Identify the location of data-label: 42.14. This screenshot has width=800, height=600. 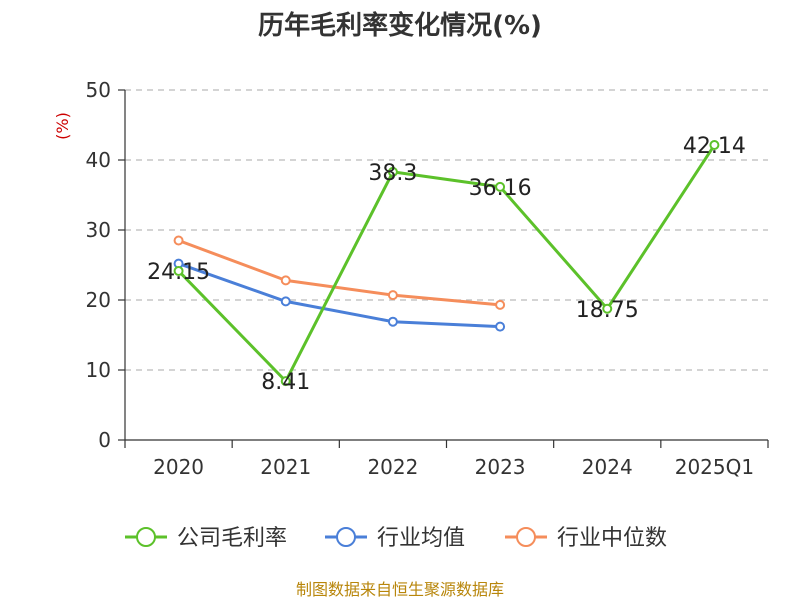
(714, 146).